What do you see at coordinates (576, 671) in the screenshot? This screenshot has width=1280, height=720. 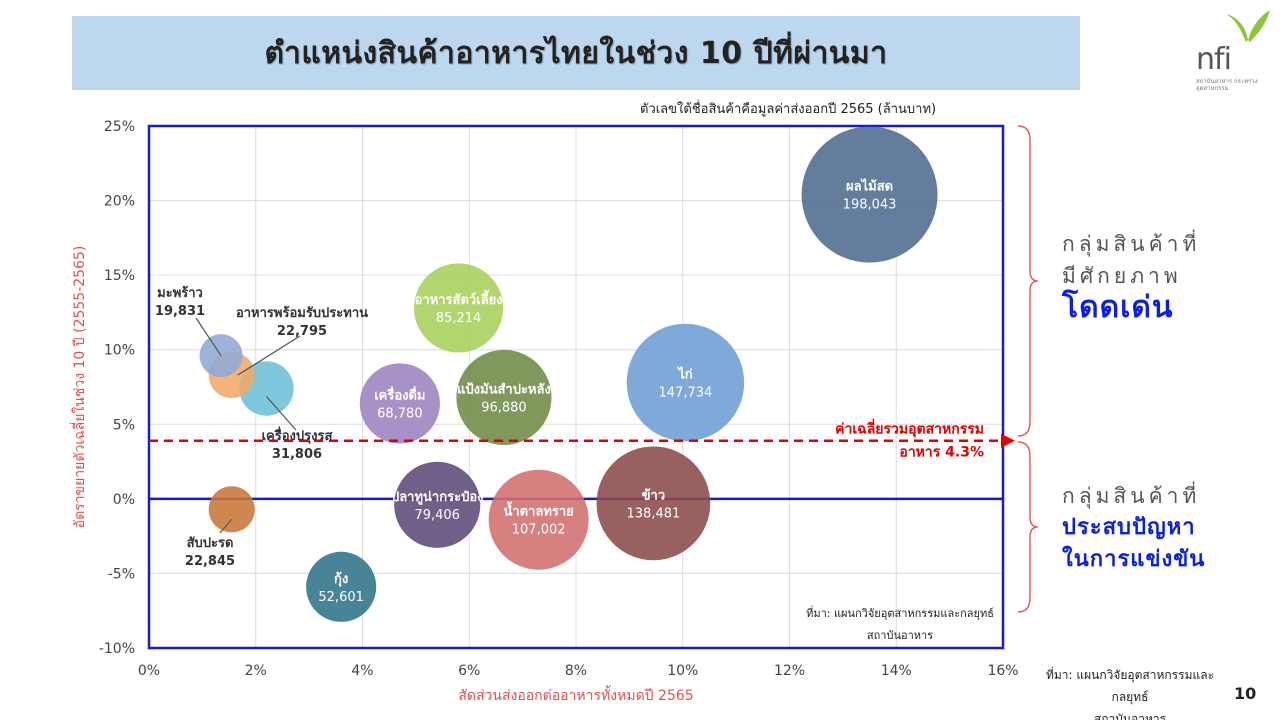 I see `x-tick-label: 8%` at bounding box center [576, 671].